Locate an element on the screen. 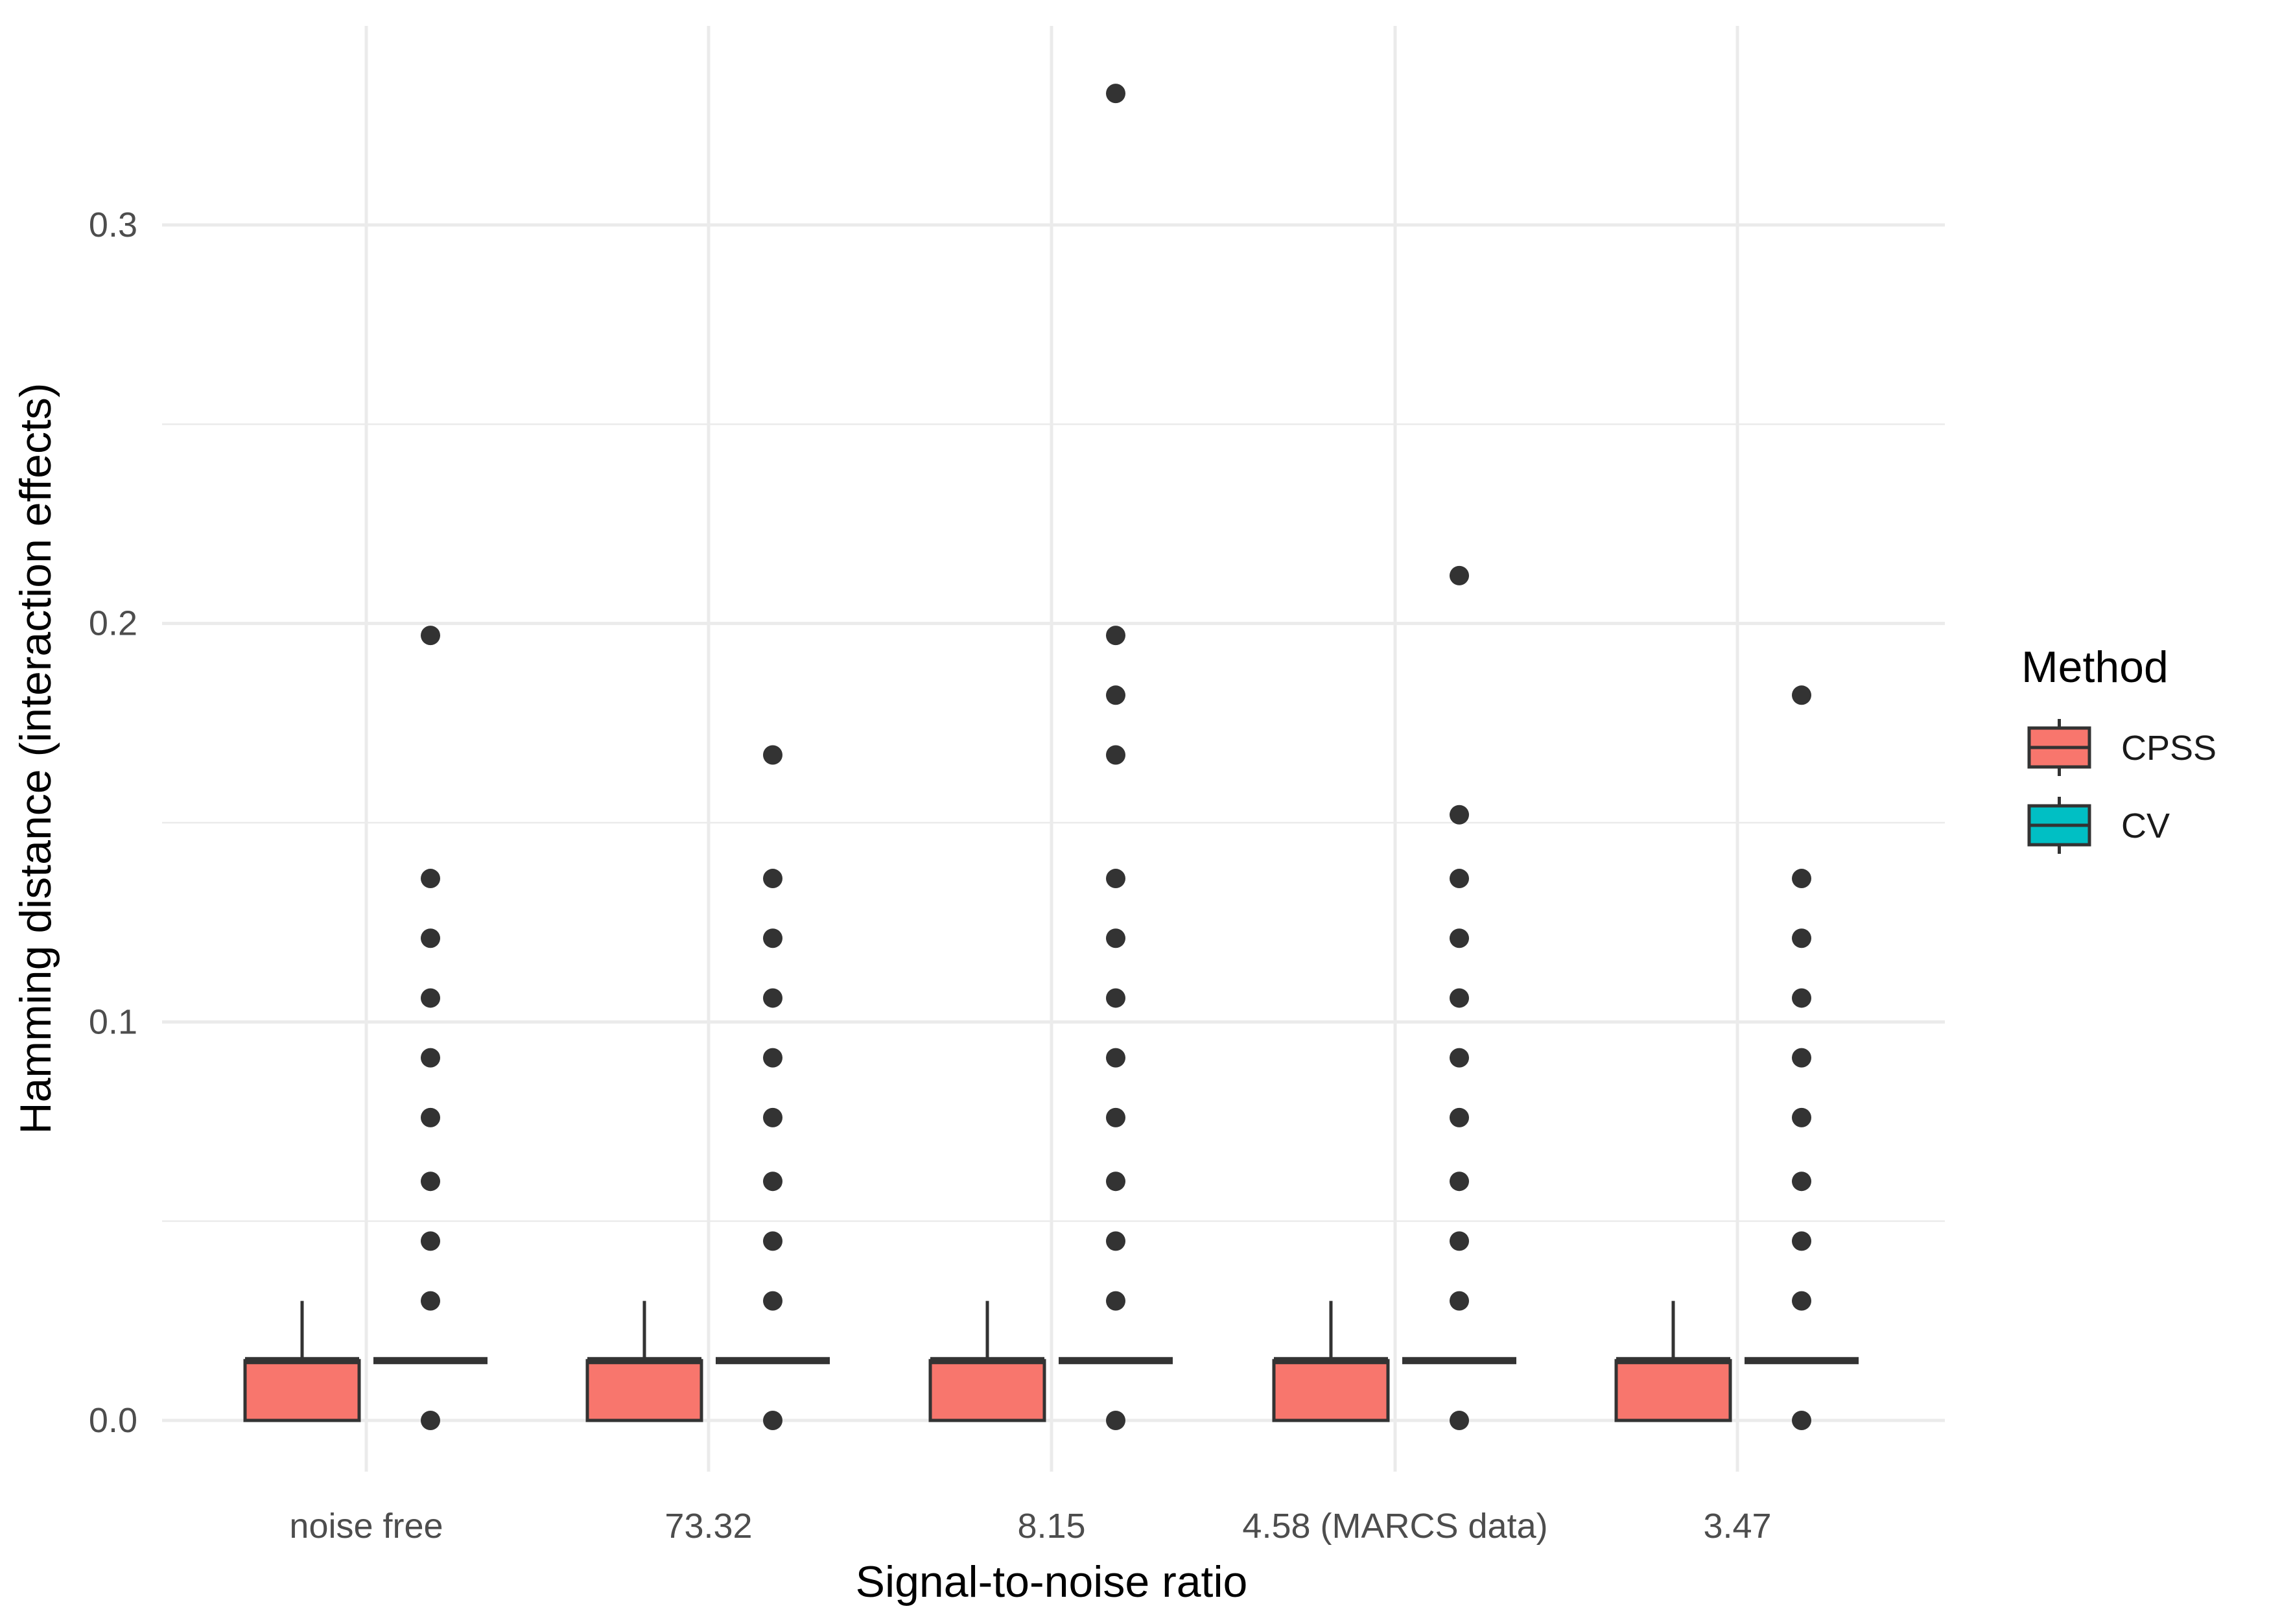 This screenshot has width=2269, height=1624. legend-label: CV is located at coordinates (2145, 826).